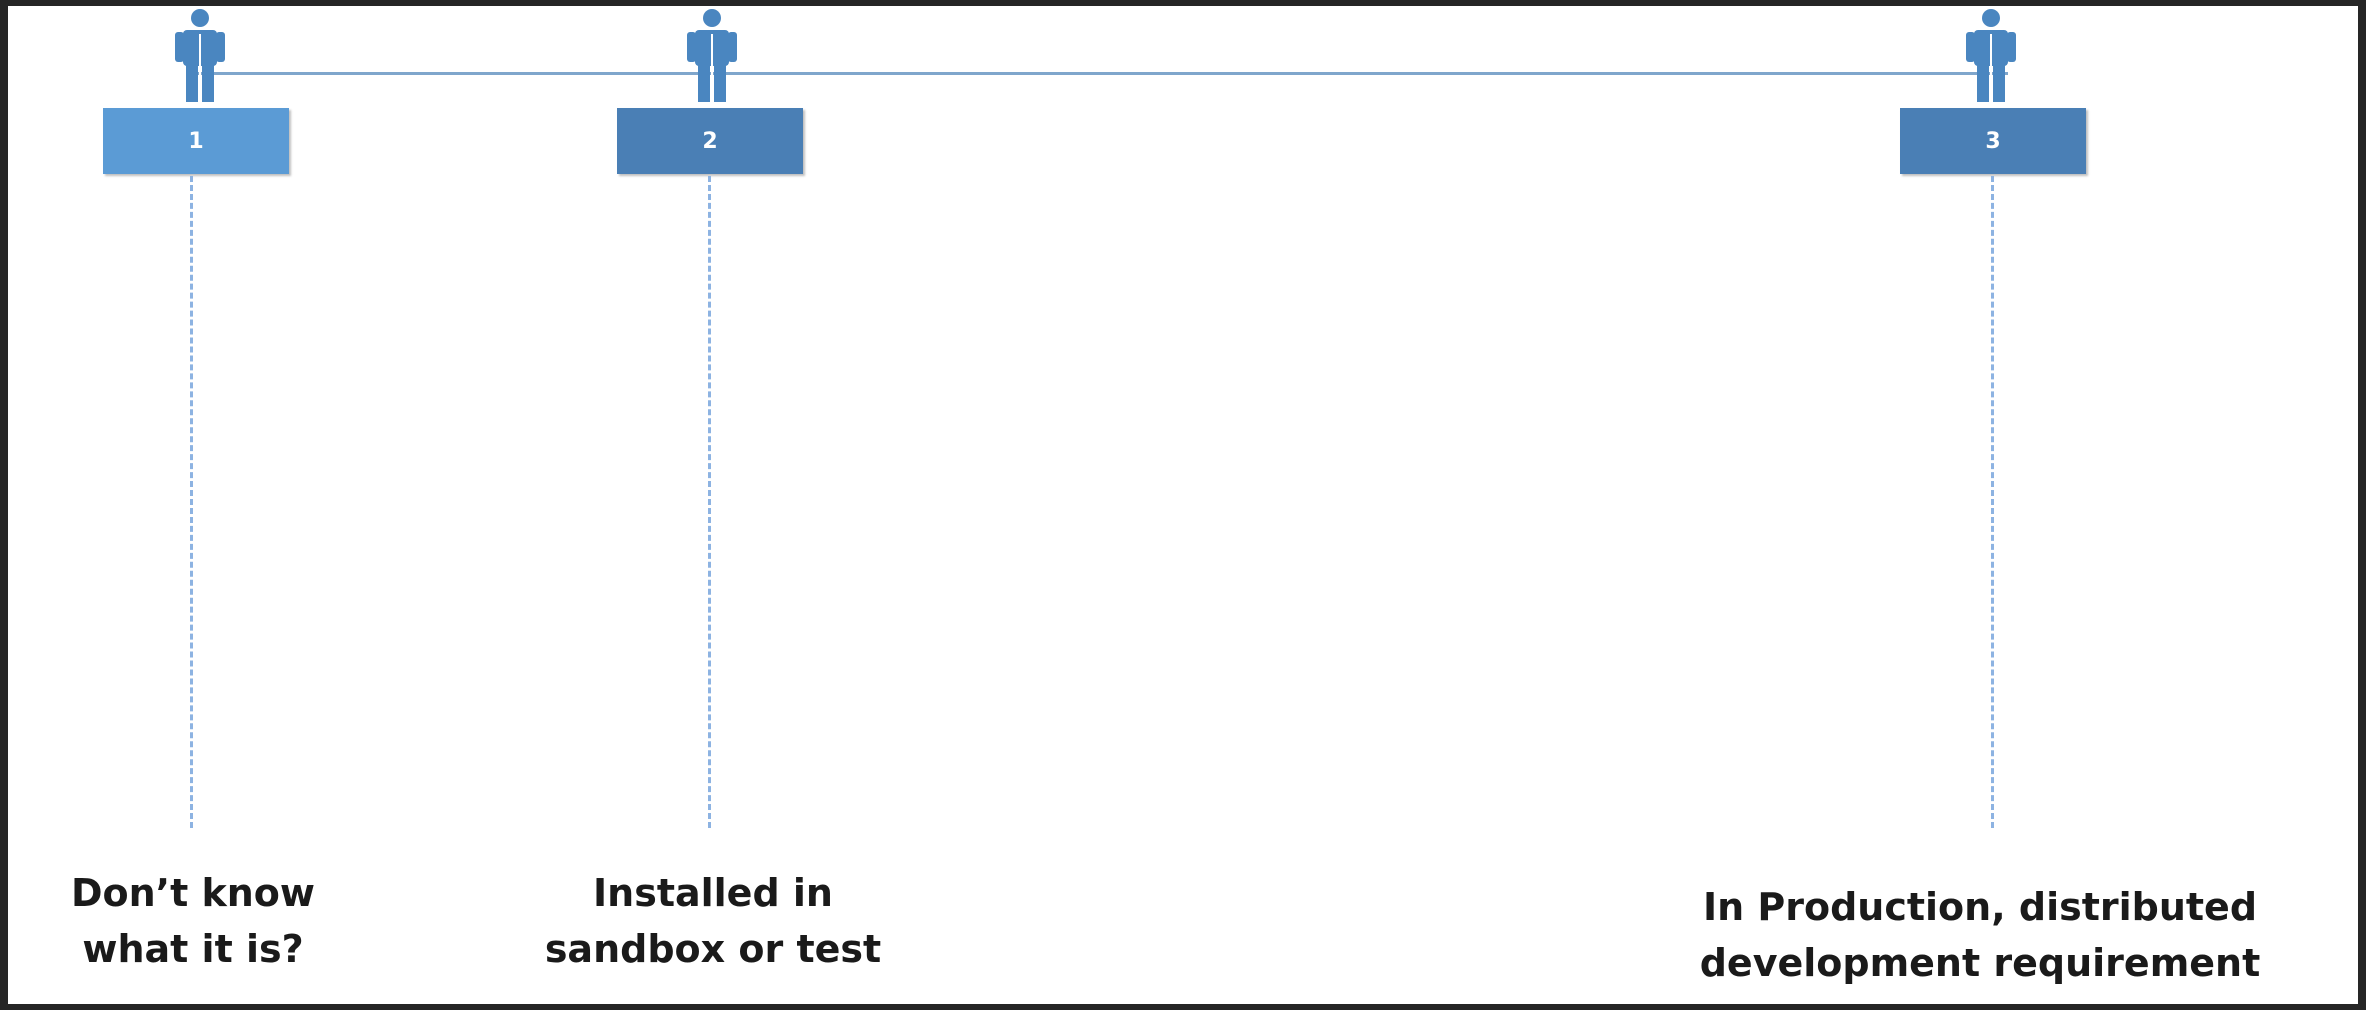 The width and height of the screenshot is (2366, 1010). What do you see at coordinates (713, 949) in the screenshot?
I see `stage-2-label-line-2: sandbox or test` at bounding box center [713, 949].